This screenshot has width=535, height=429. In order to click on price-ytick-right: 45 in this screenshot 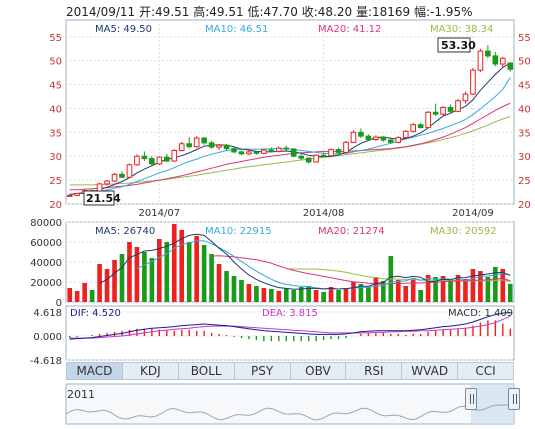, I will do `click(524, 86)`.